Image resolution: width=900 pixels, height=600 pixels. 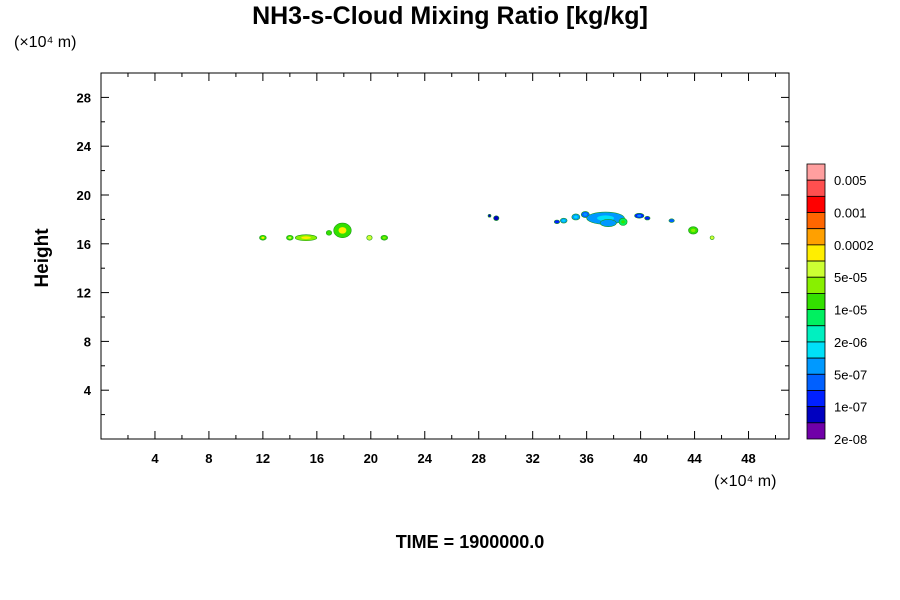 What do you see at coordinates (425, 458) in the screenshot?
I see `x-tick-label: 24` at bounding box center [425, 458].